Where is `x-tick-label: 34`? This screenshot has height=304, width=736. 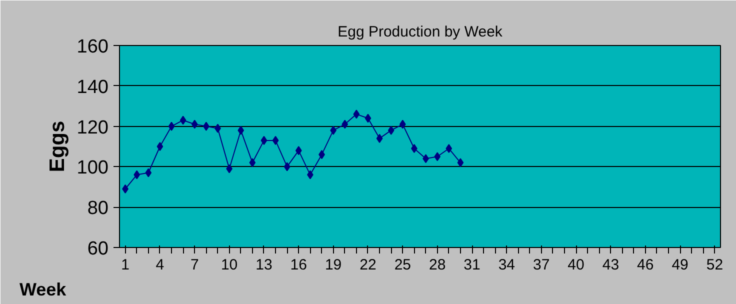 x-tick-label: 34 is located at coordinates (507, 265).